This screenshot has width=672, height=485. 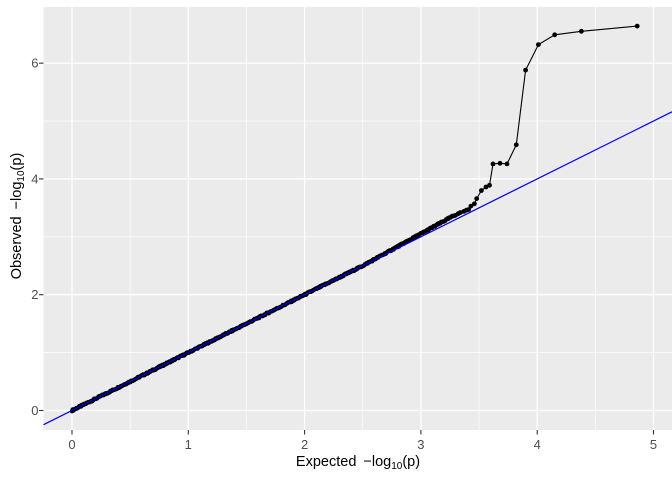 I want to click on x-title-log: −log, so click(x=377, y=462).